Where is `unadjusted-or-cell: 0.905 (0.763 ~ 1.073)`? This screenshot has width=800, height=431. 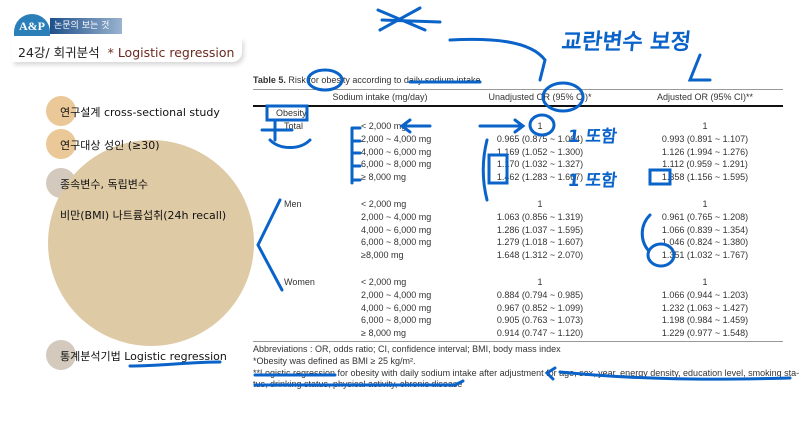
unadjusted-or-cell: 0.905 (0.763 ~ 1.073) is located at coordinates (540, 320).